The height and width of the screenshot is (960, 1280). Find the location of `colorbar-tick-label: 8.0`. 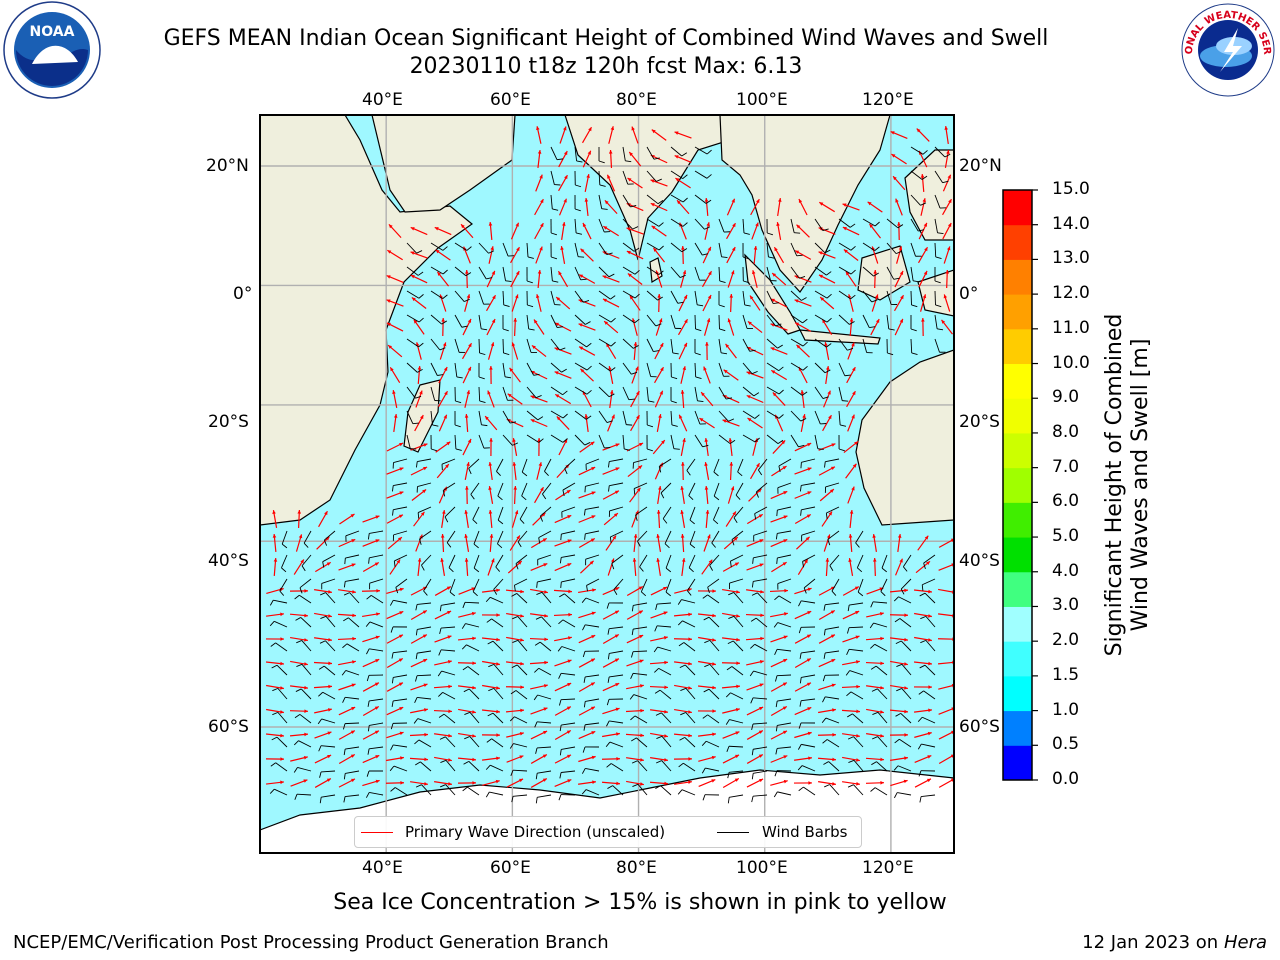

colorbar-tick-label: 8.0 is located at coordinates (1066, 431).